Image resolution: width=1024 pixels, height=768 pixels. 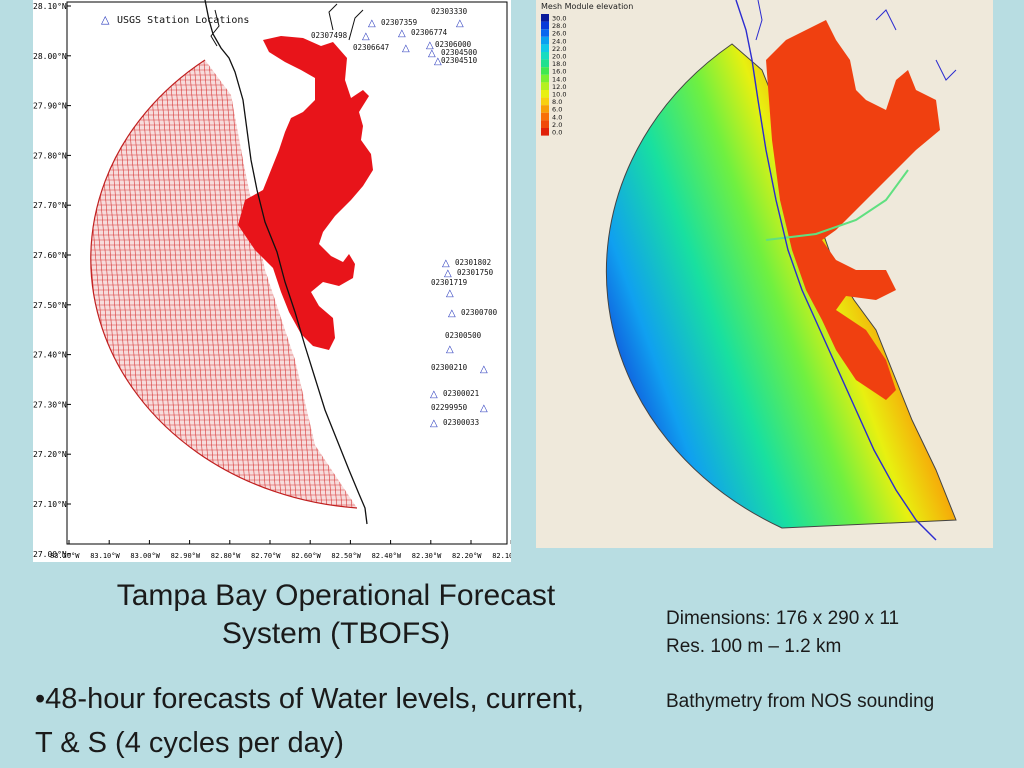 I want to click on x-tick-label: 82.50°W, so click(x=346, y=556).